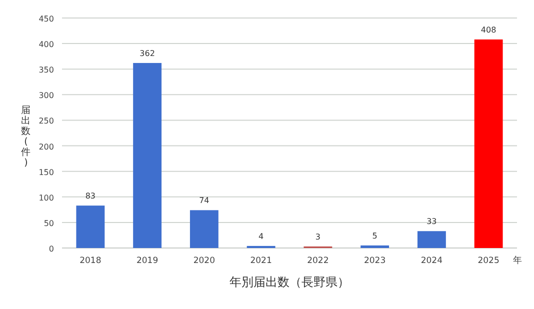 The image size is (534, 309). What do you see at coordinates (46, 95) in the screenshot?
I see `y-tick-label: 300` at bounding box center [46, 95].